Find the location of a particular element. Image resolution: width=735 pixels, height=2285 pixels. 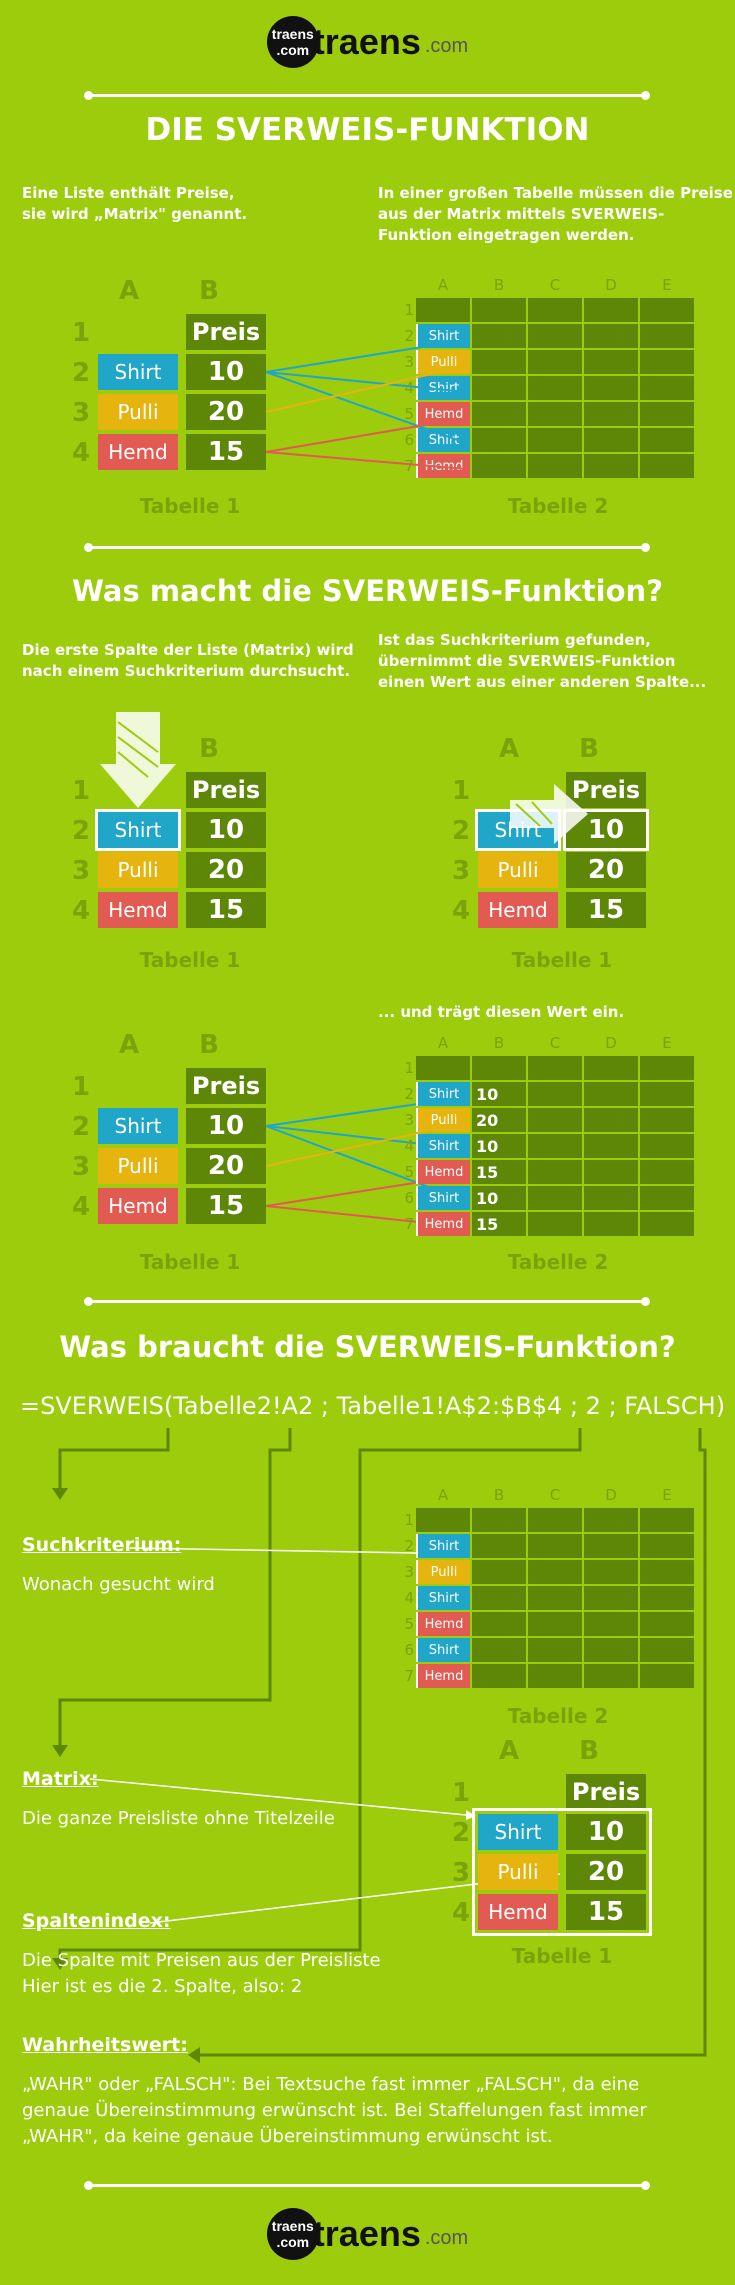

grid-col-header: C is located at coordinates (555, 285).